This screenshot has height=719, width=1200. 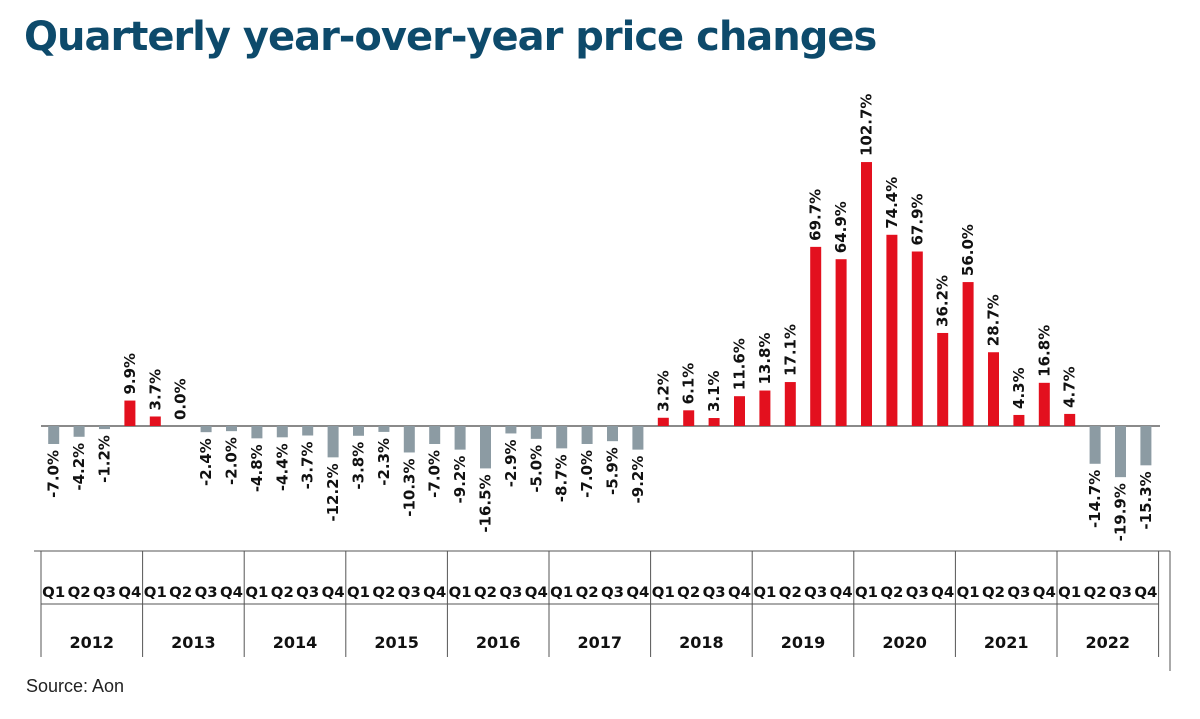 I want to click on data-label: 16.8%, so click(x=1044, y=351).